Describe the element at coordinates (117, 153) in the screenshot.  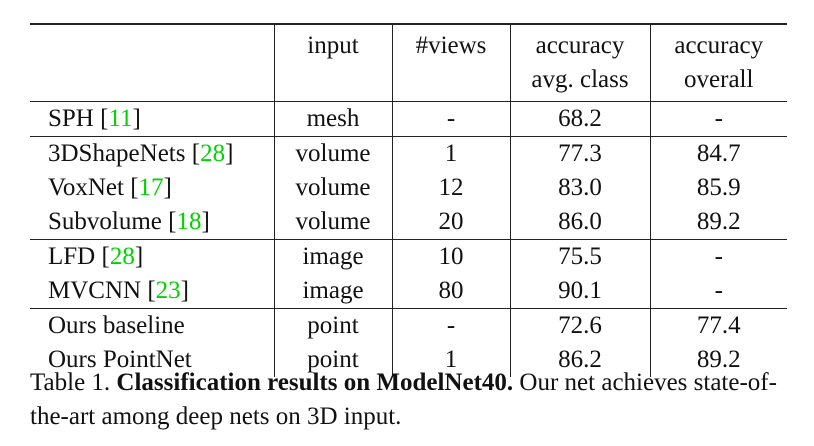
I see `method-name: 3DShapeNets` at that location.